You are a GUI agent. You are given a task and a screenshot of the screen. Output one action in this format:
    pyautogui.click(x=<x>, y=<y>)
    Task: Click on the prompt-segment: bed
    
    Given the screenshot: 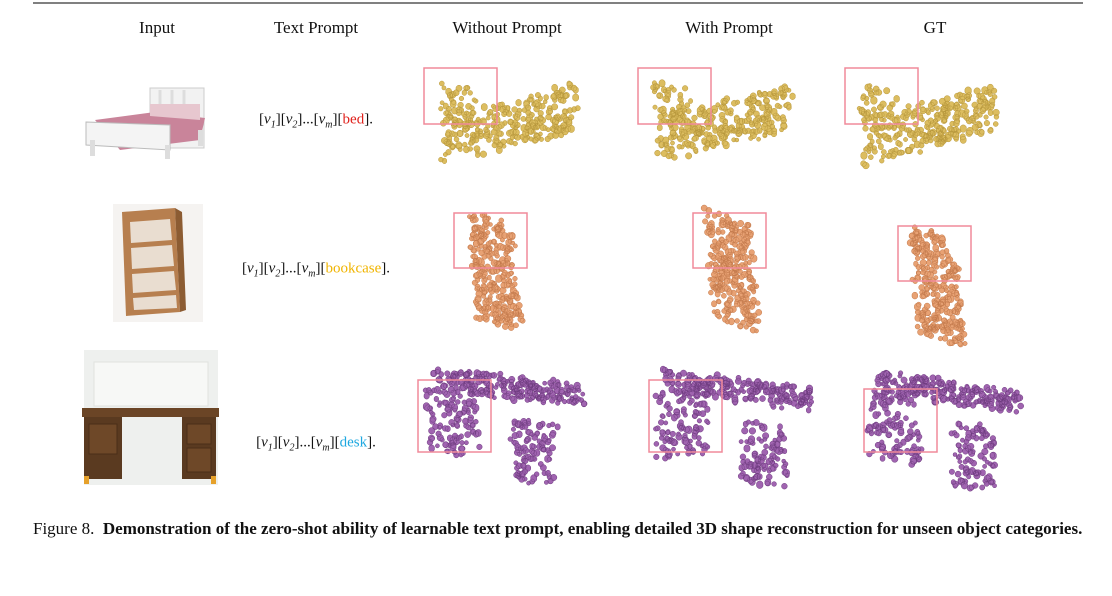 What is the action you would take?
    pyautogui.click(x=353, y=119)
    